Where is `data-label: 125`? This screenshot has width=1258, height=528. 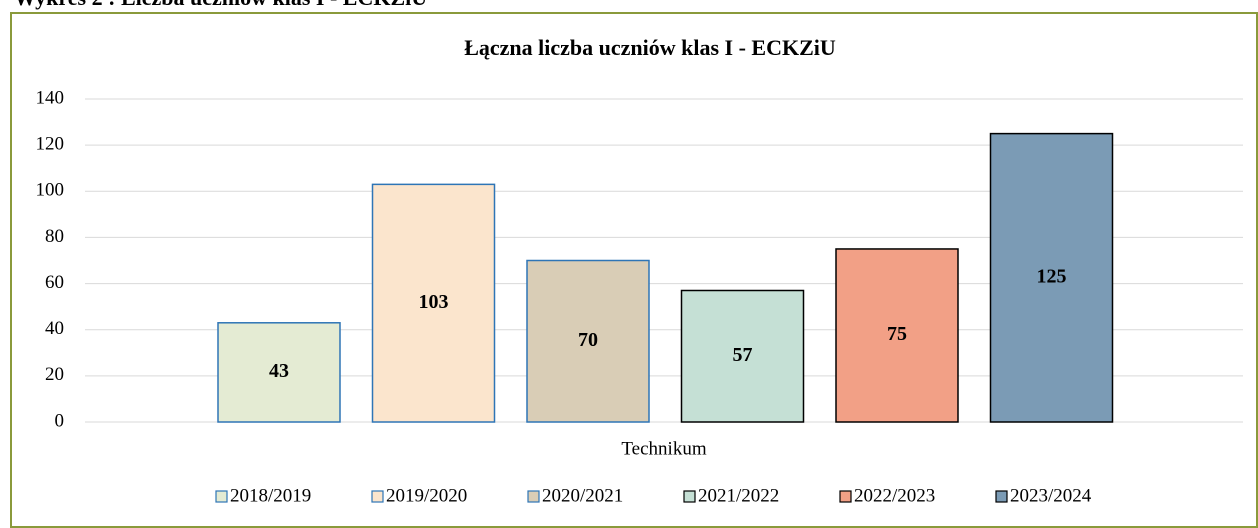
data-label: 125 is located at coordinates (1052, 276).